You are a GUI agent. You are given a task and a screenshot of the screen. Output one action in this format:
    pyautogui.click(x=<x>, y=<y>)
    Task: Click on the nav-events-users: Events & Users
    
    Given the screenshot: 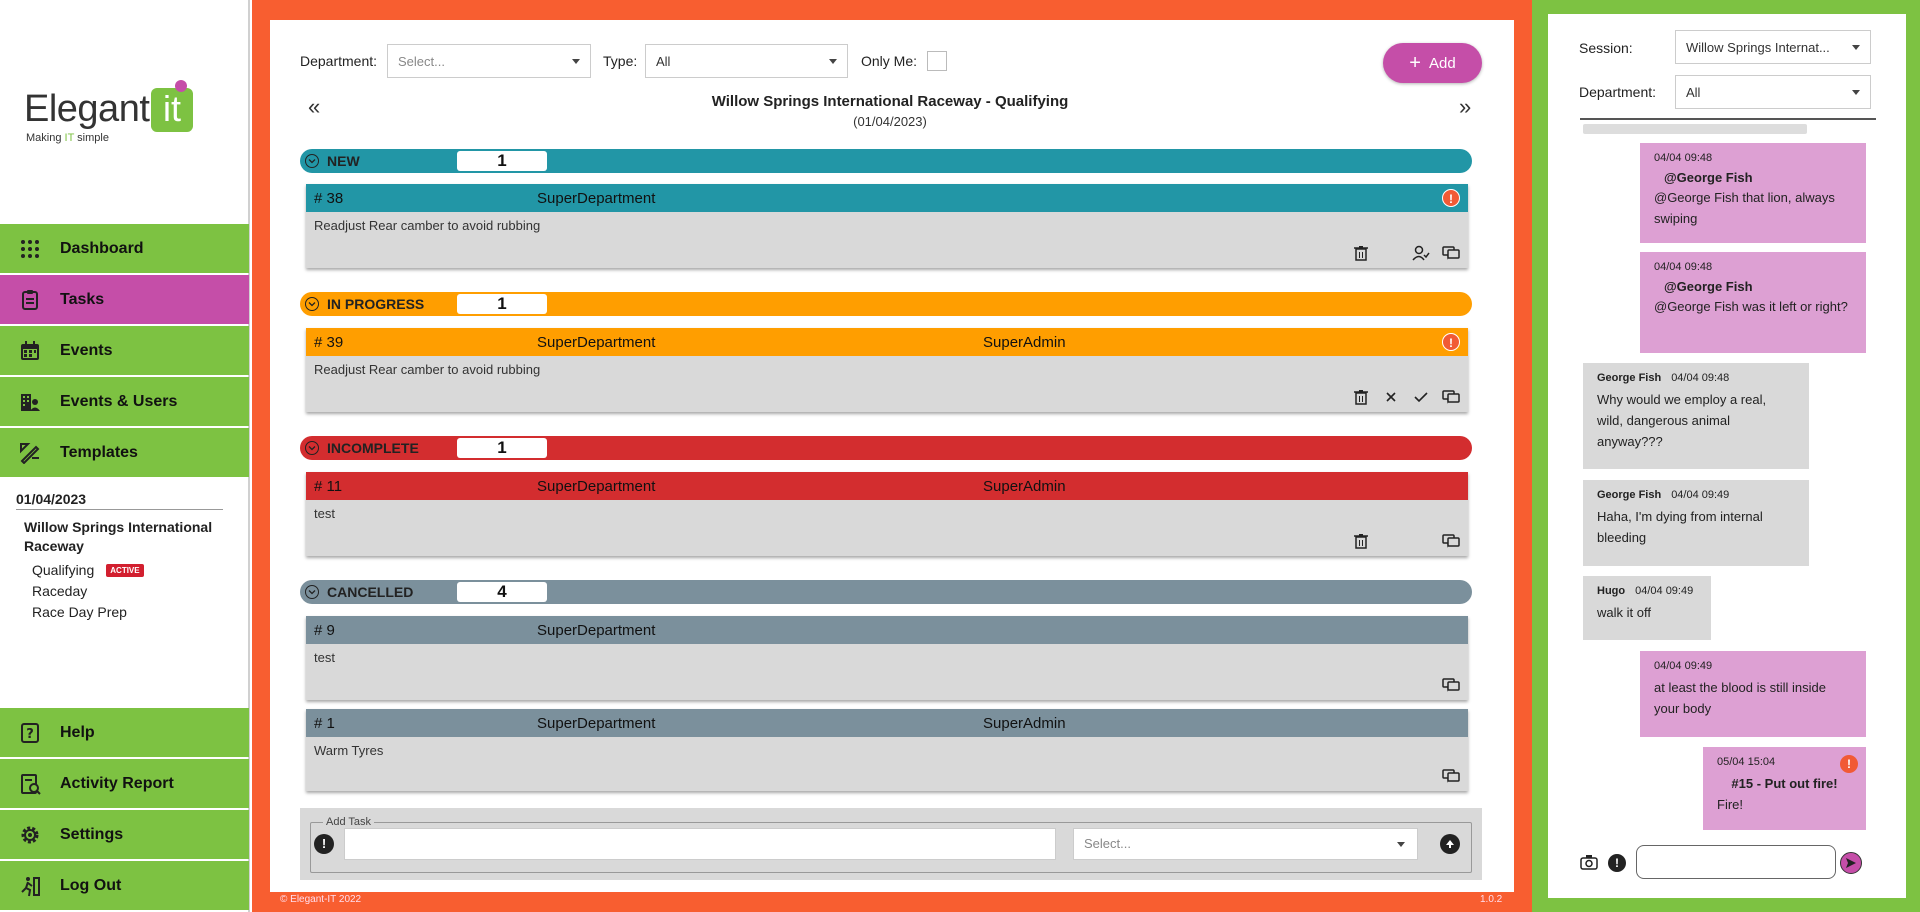 What is the action you would take?
    pyautogui.click(x=124, y=401)
    